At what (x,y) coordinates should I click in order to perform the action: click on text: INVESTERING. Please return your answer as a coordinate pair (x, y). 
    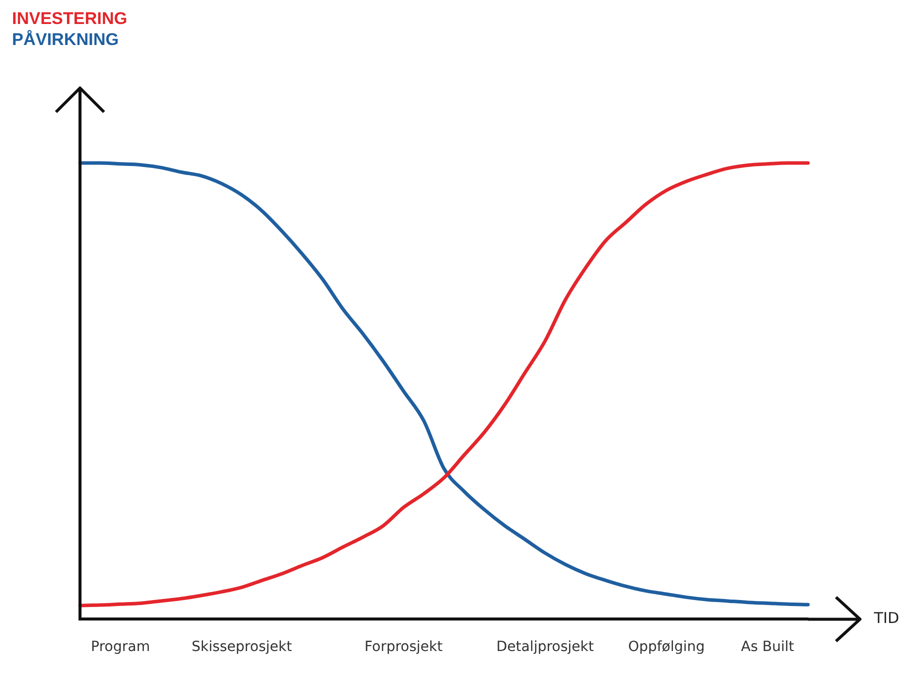
    Looking at the image, I should click on (70, 18).